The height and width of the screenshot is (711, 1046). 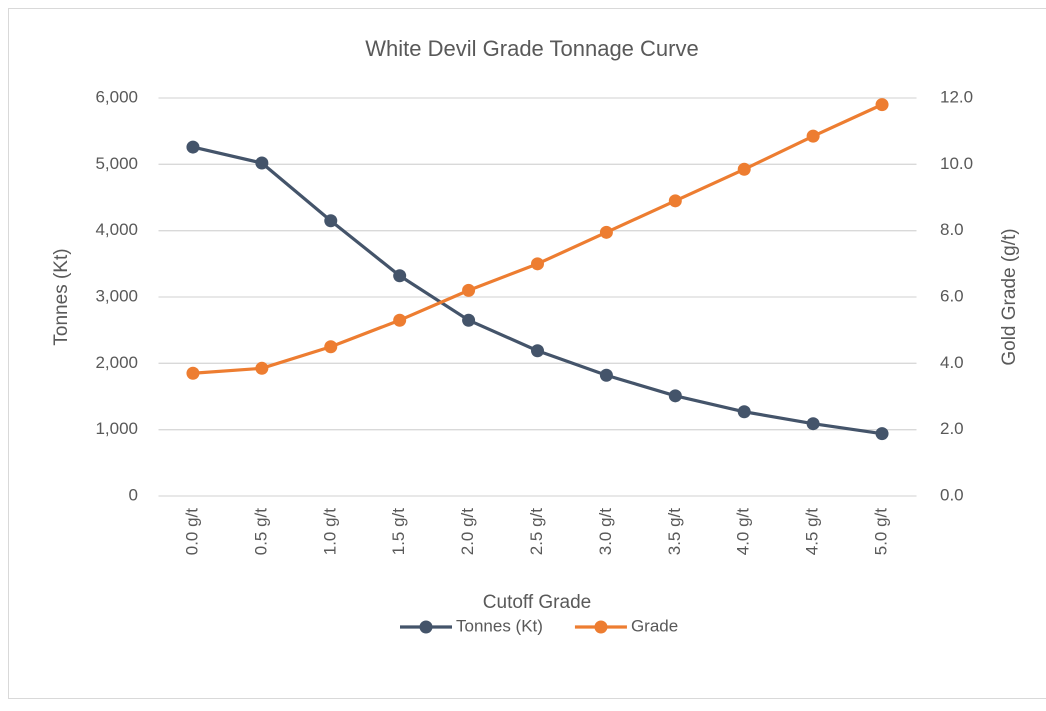 I want to click on y-axis-title: Tonnes (Kt), so click(x=61, y=296).